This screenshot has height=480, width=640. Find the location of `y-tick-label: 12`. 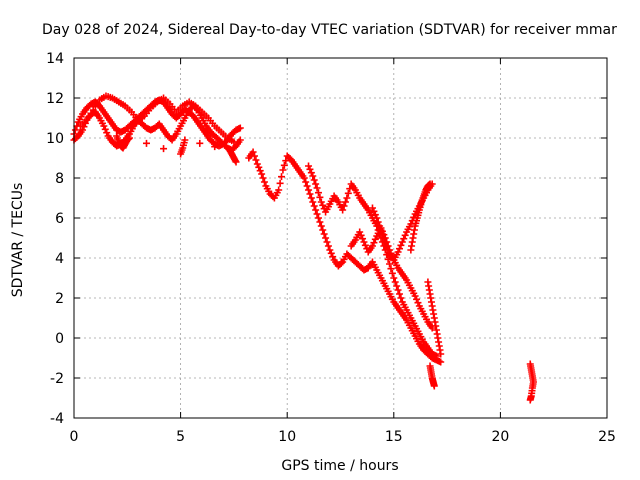

y-tick-label: 12 is located at coordinates (55, 99).